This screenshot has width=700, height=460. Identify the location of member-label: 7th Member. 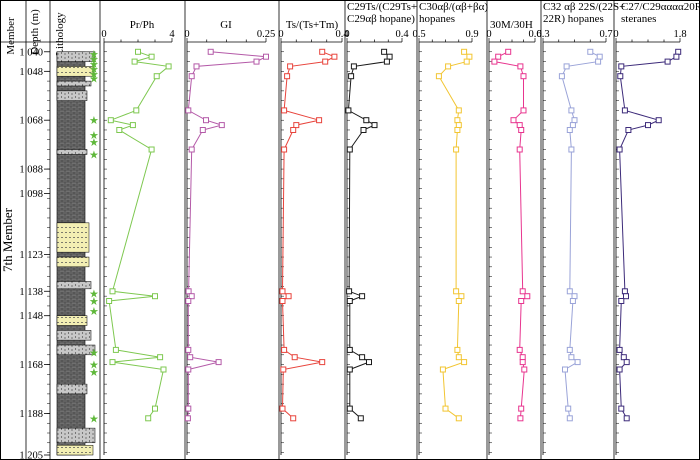
(7, 239).